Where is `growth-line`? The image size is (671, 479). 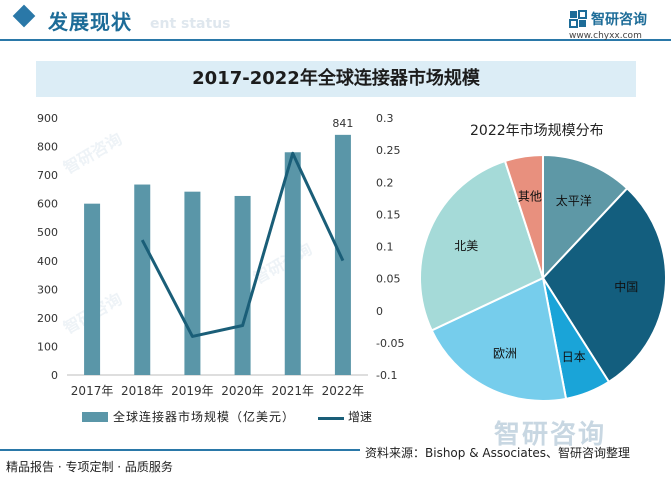 growth-line is located at coordinates (242, 244).